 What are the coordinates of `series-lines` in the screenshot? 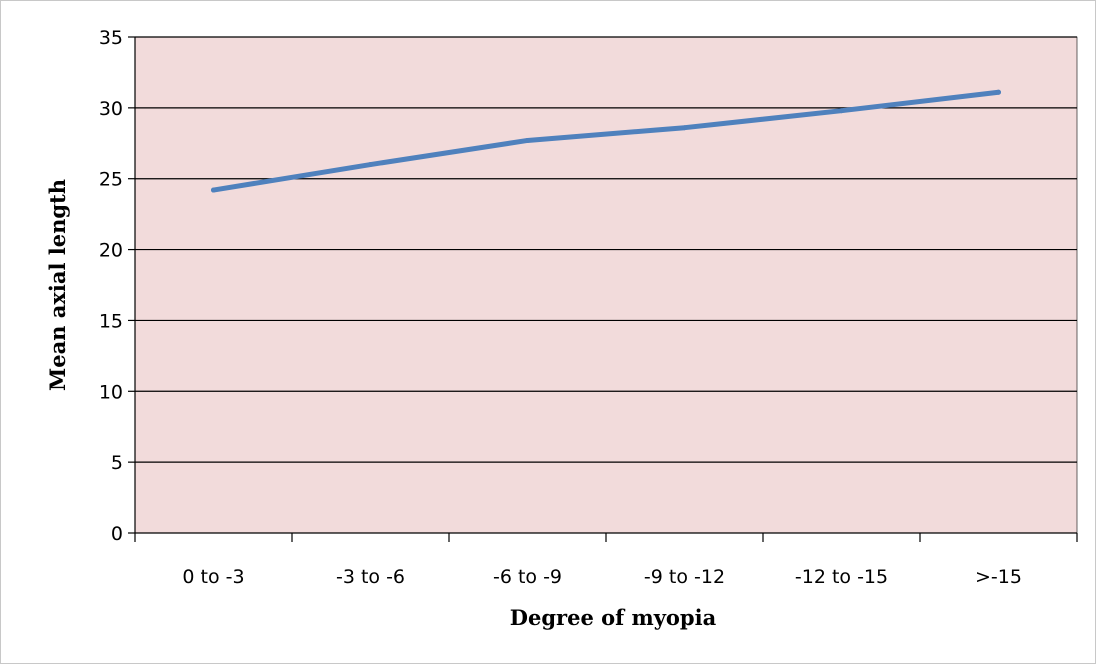 It's located at (606, 141).